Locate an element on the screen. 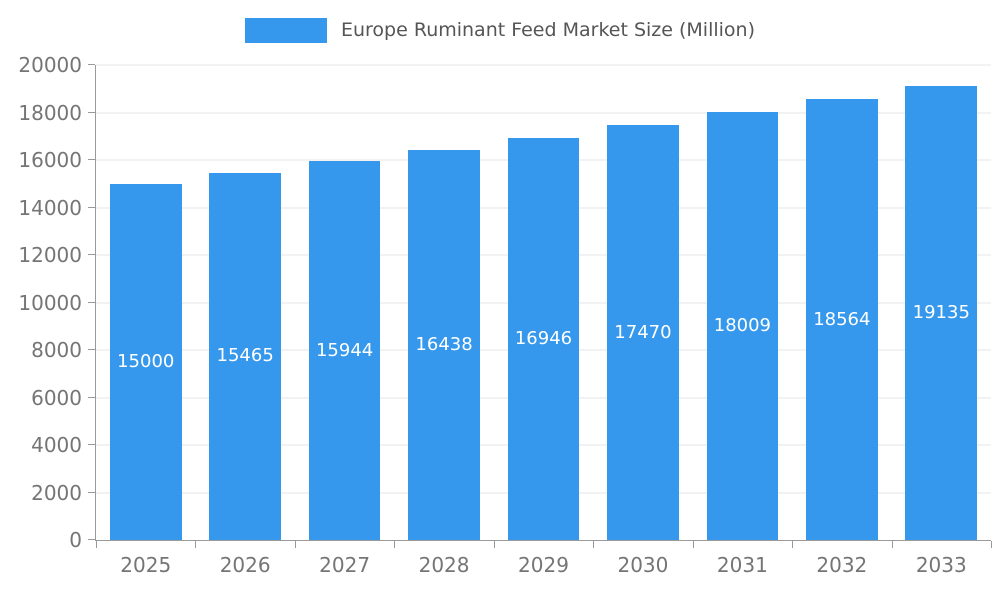 Image resolution: width=1000 pixels, height=600 pixels. bar-2026: 15465 is located at coordinates (245, 356).